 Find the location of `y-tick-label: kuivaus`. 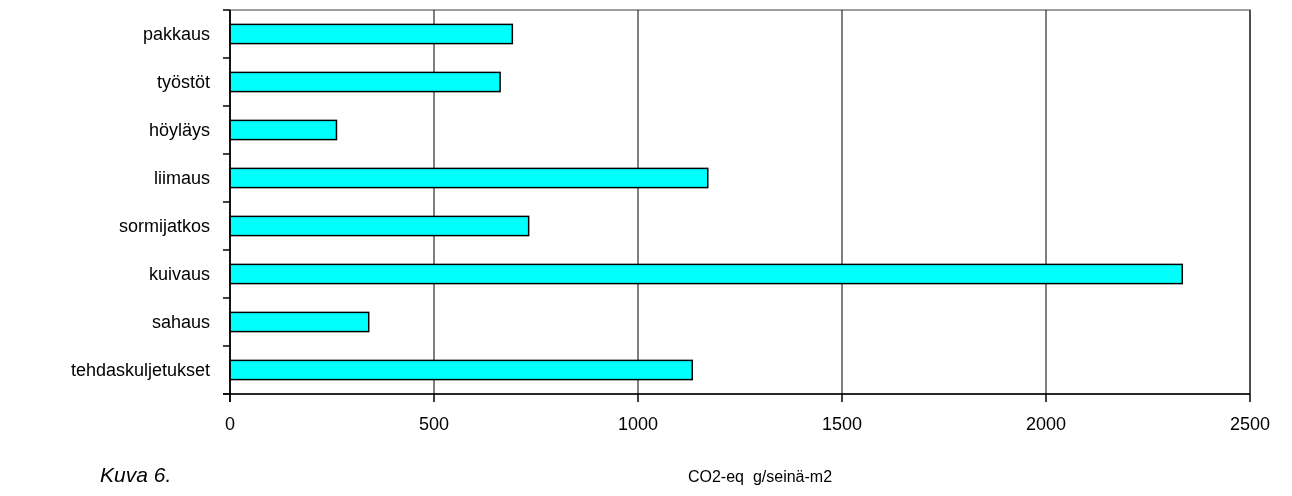

y-tick-label: kuivaus is located at coordinates (179, 274).